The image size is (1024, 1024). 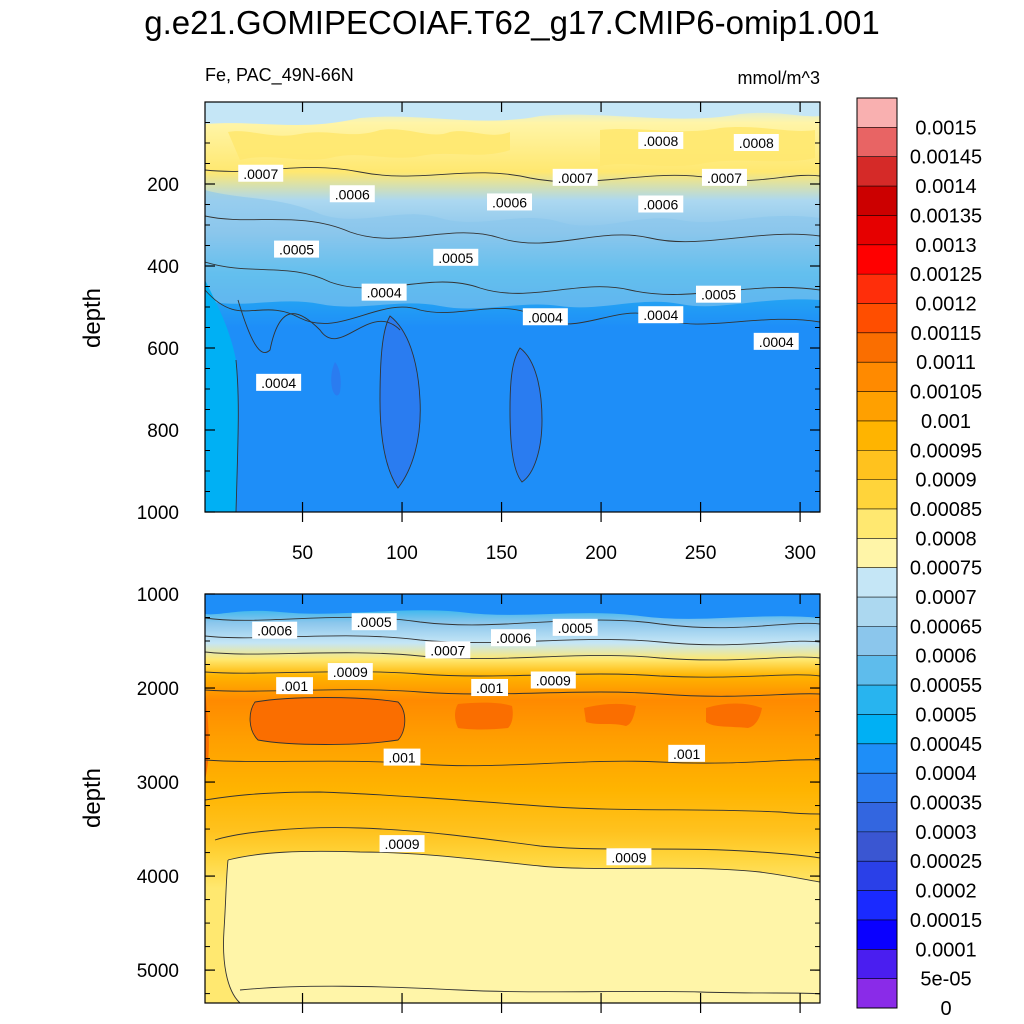 What do you see at coordinates (402, 844) in the screenshot?
I see `contour-label: .0009` at bounding box center [402, 844].